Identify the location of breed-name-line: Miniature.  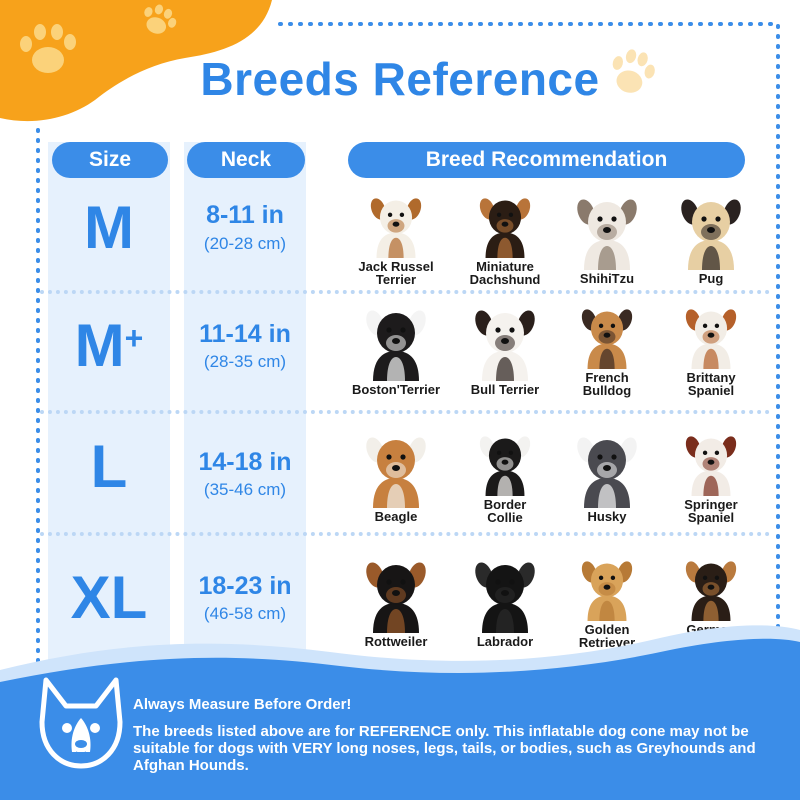
(505, 266).